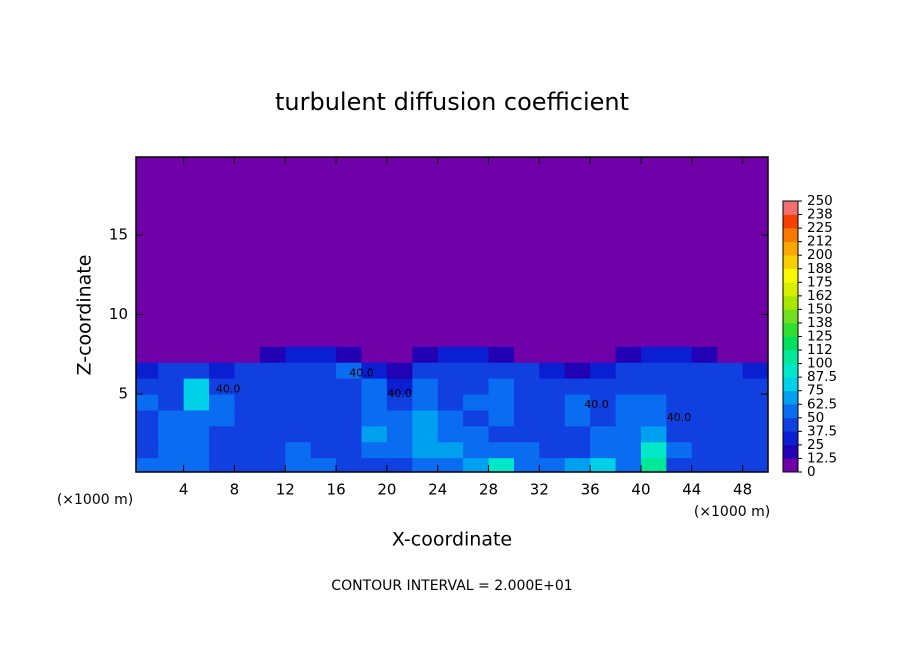 This screenshot has width=904, height=654. I want to click on colorbar-label: 138, so click(820, 323).